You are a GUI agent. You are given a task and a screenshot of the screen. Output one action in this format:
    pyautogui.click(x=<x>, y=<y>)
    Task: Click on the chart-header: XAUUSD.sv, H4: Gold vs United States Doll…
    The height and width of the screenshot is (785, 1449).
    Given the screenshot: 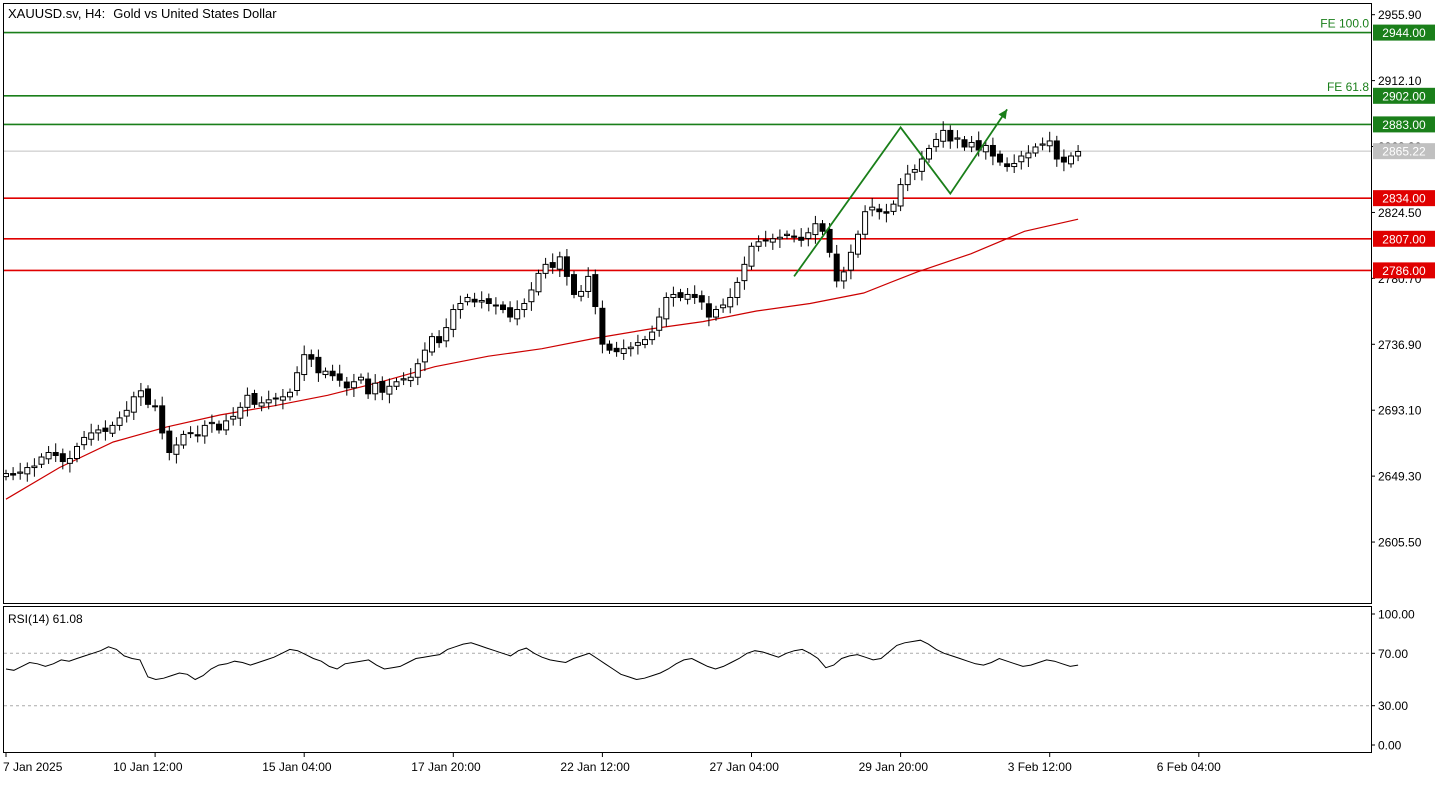 What is the action you would take?
    pyautogui.click(x=142, y=13)
    